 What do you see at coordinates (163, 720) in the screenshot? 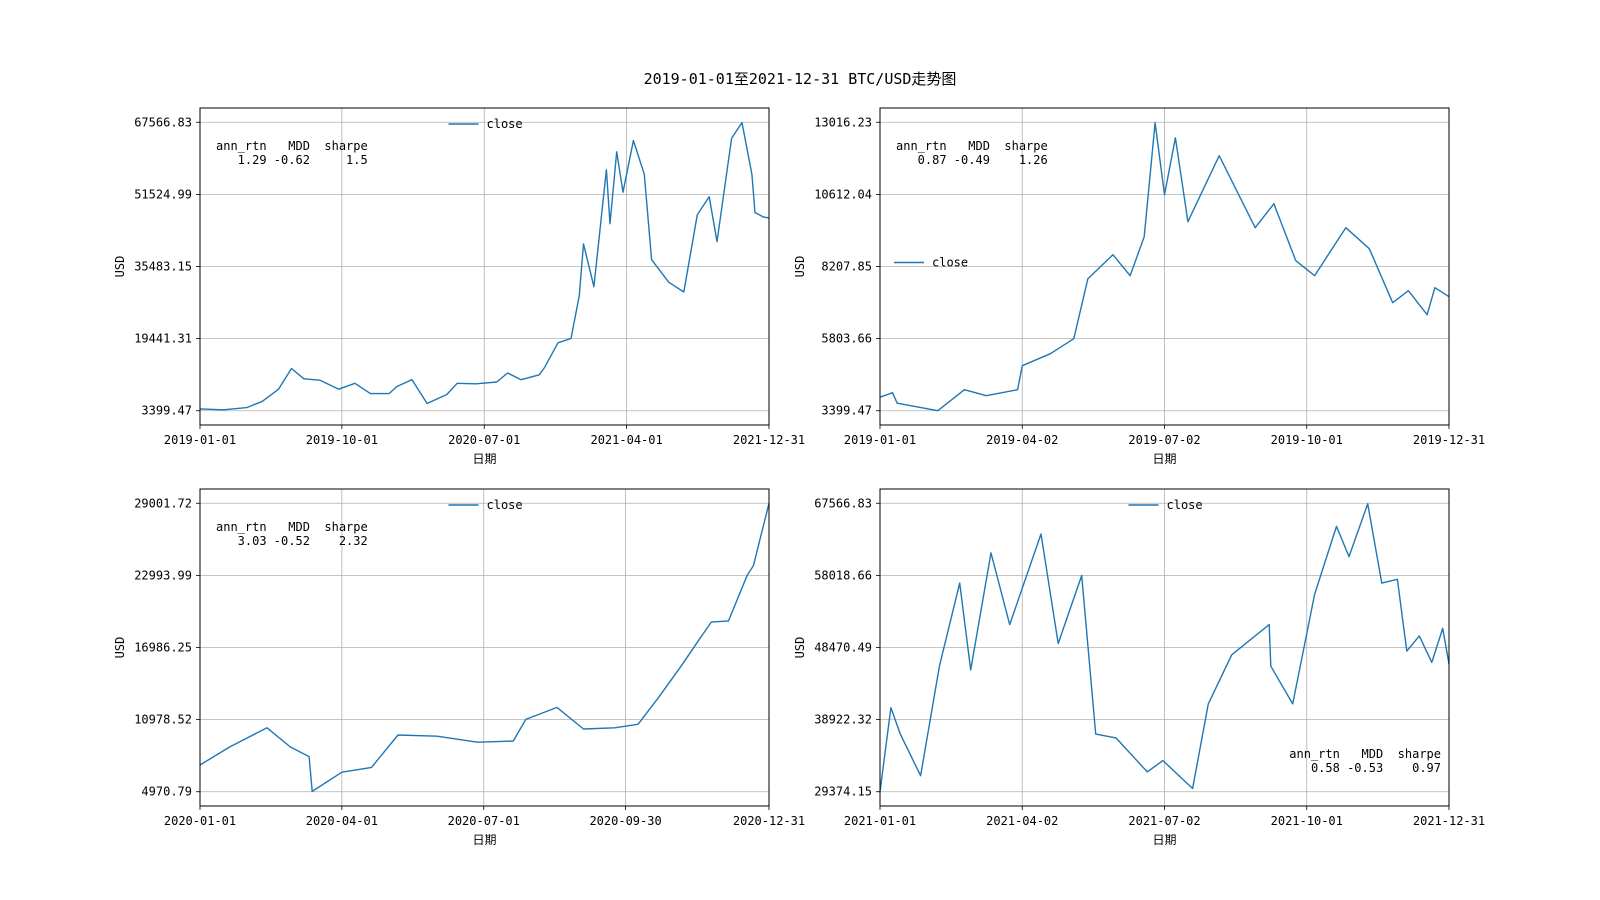
I see `y-tick-label: 10978.52` at bounding box center [163, 720].